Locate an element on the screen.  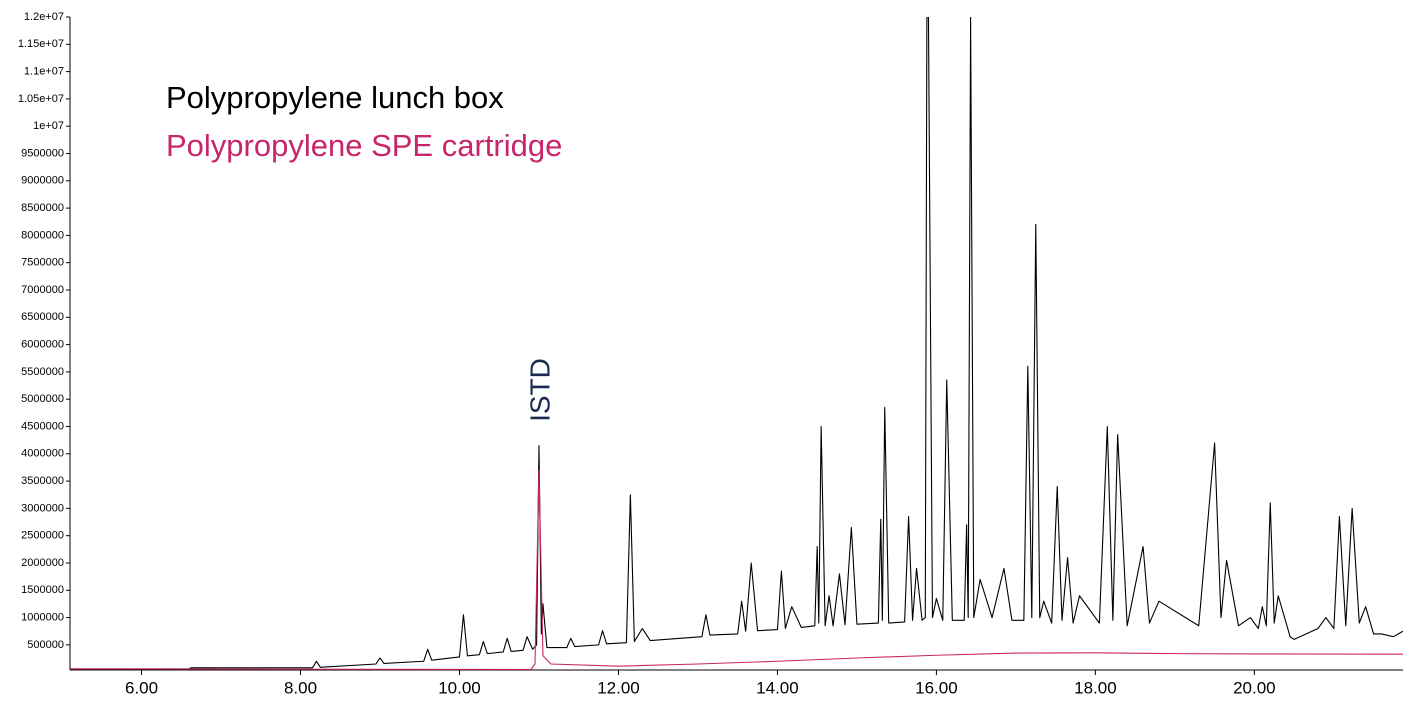
y-tick-label: 6000000 is located at coordinates (42, 344).